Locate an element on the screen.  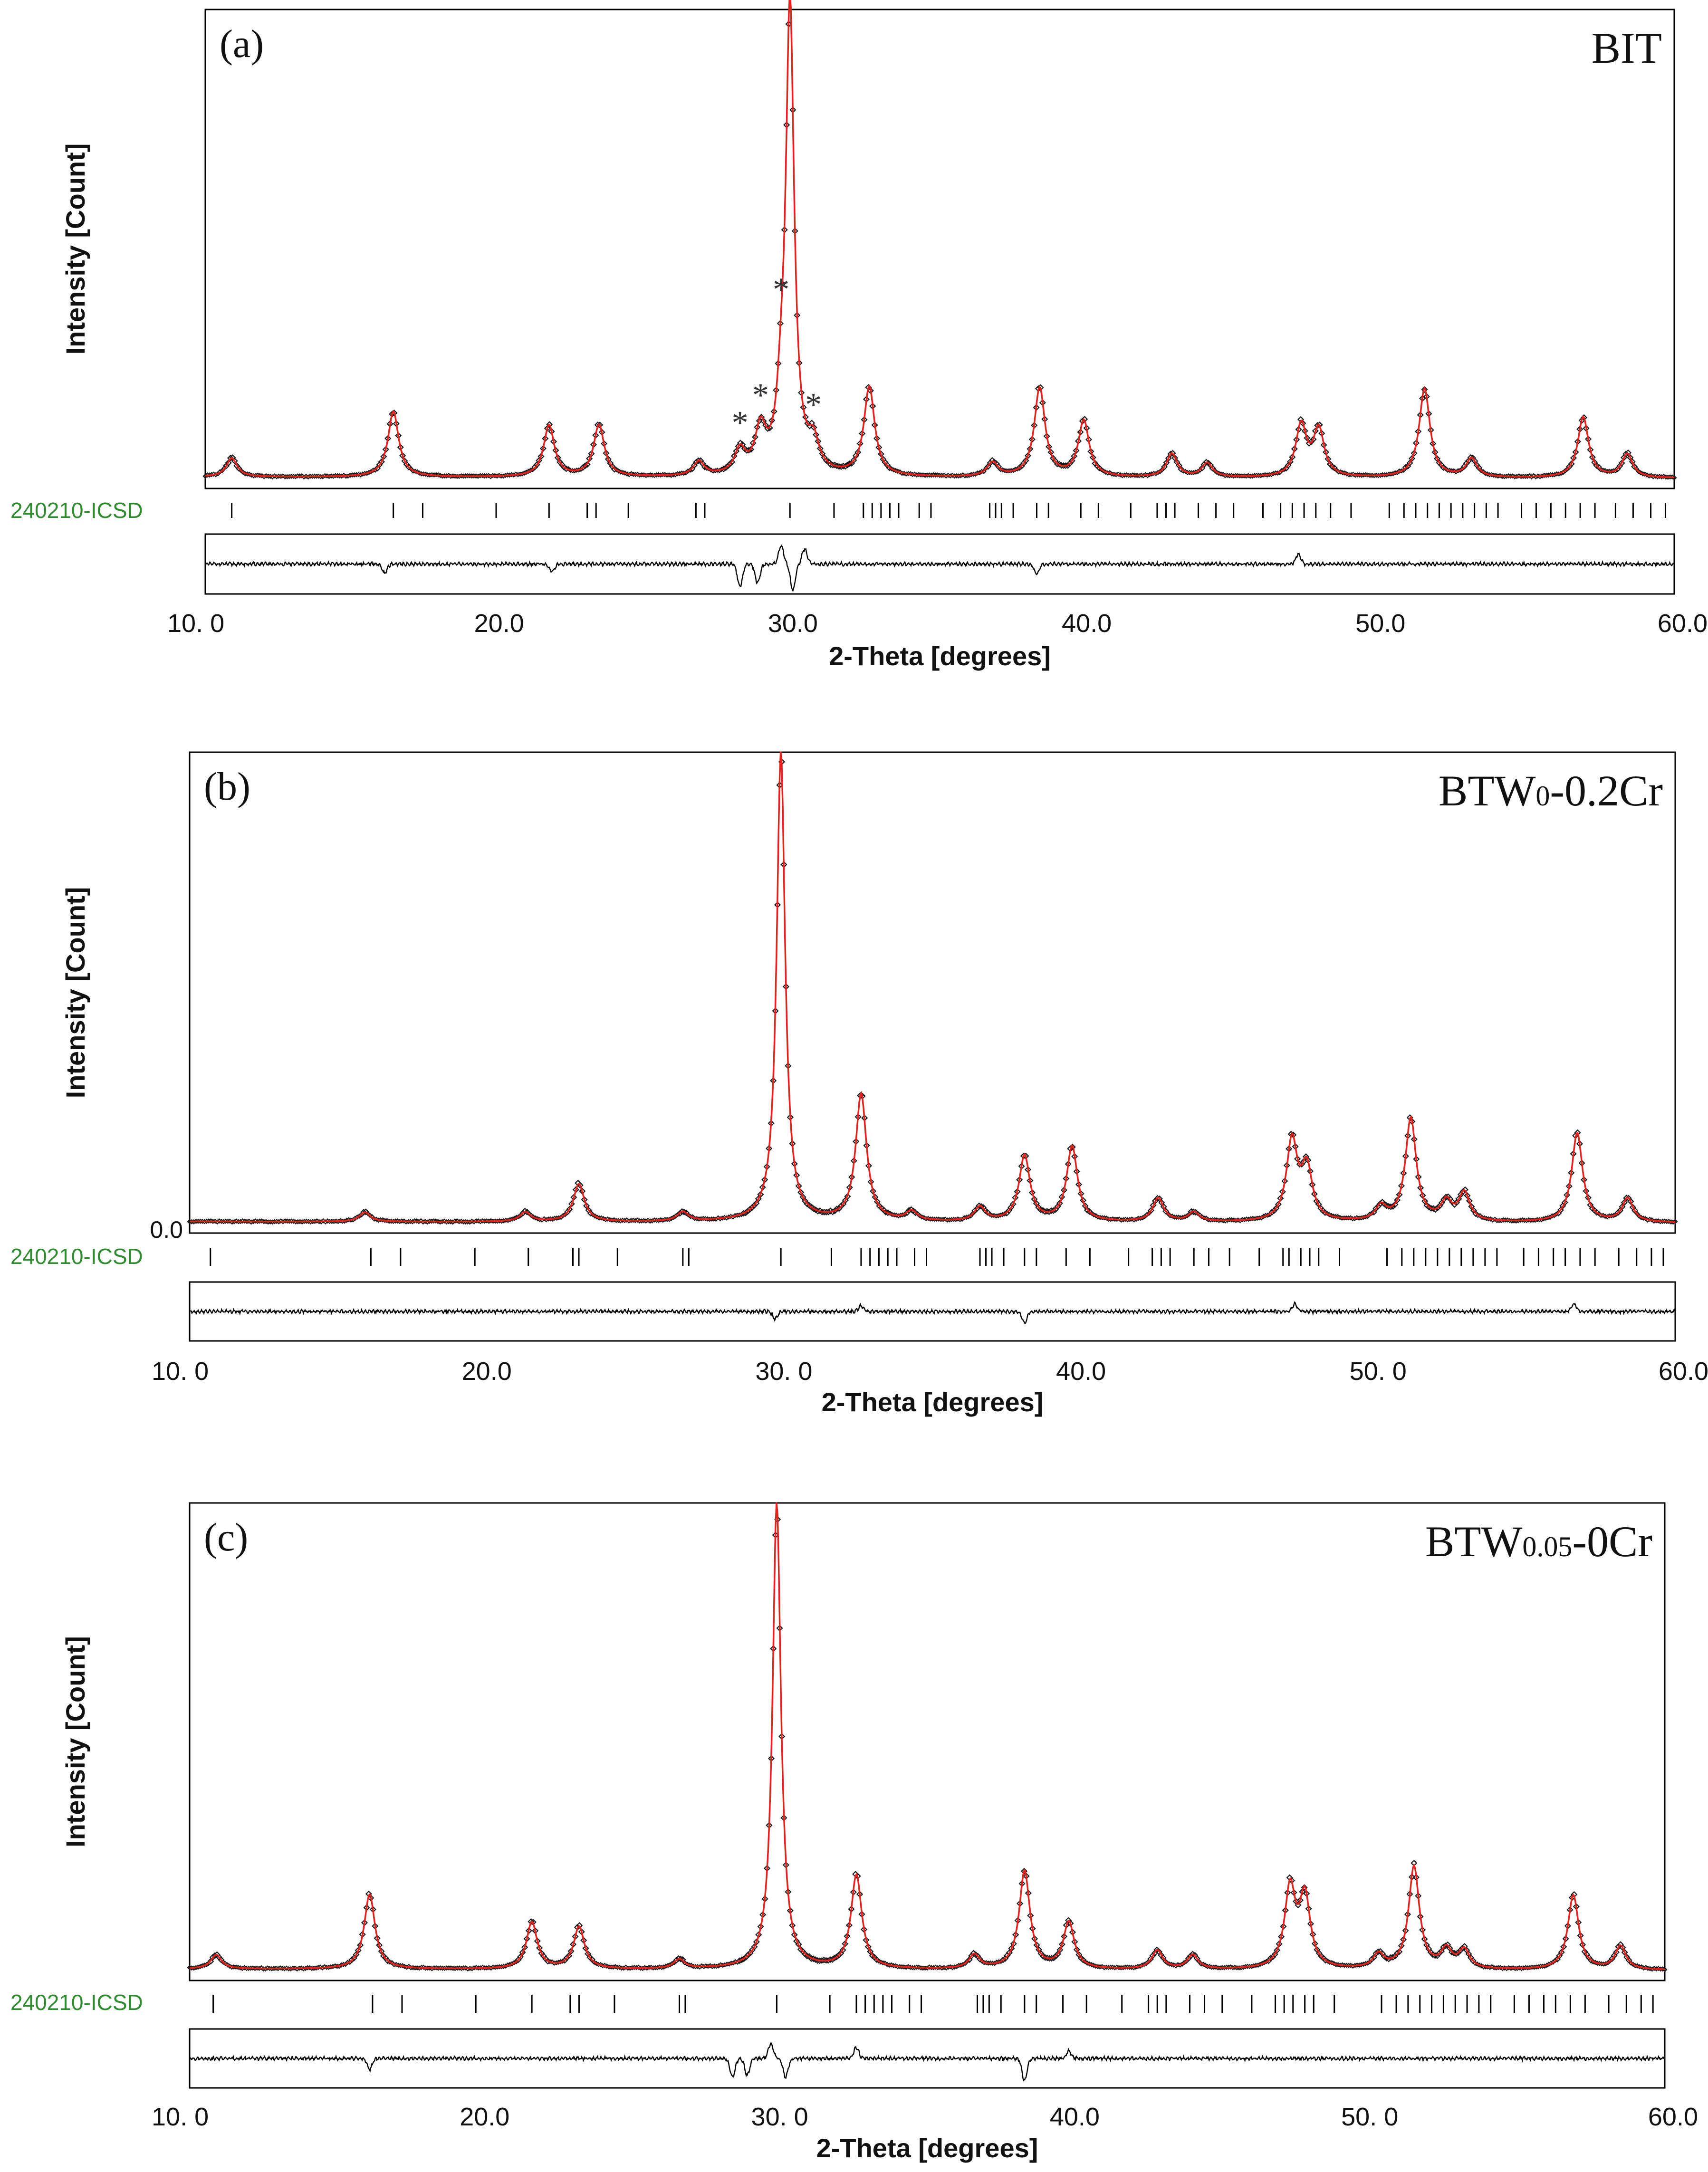
sample-suffix: -0Cr is located at coordinates (1612, 1541).